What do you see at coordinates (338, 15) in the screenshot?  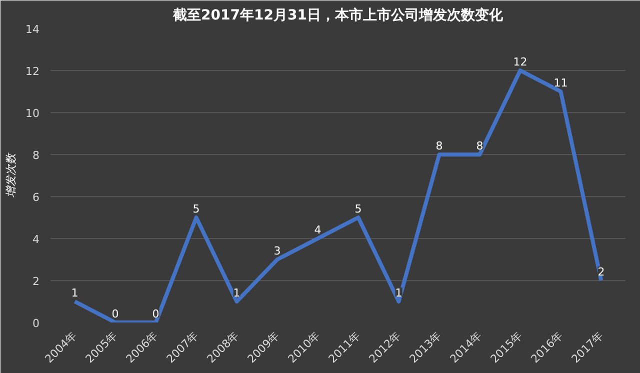 I see `chart-title: 截至2017年12月31日，本市上市公司增发次数变化` at bounding box center [338, 15].